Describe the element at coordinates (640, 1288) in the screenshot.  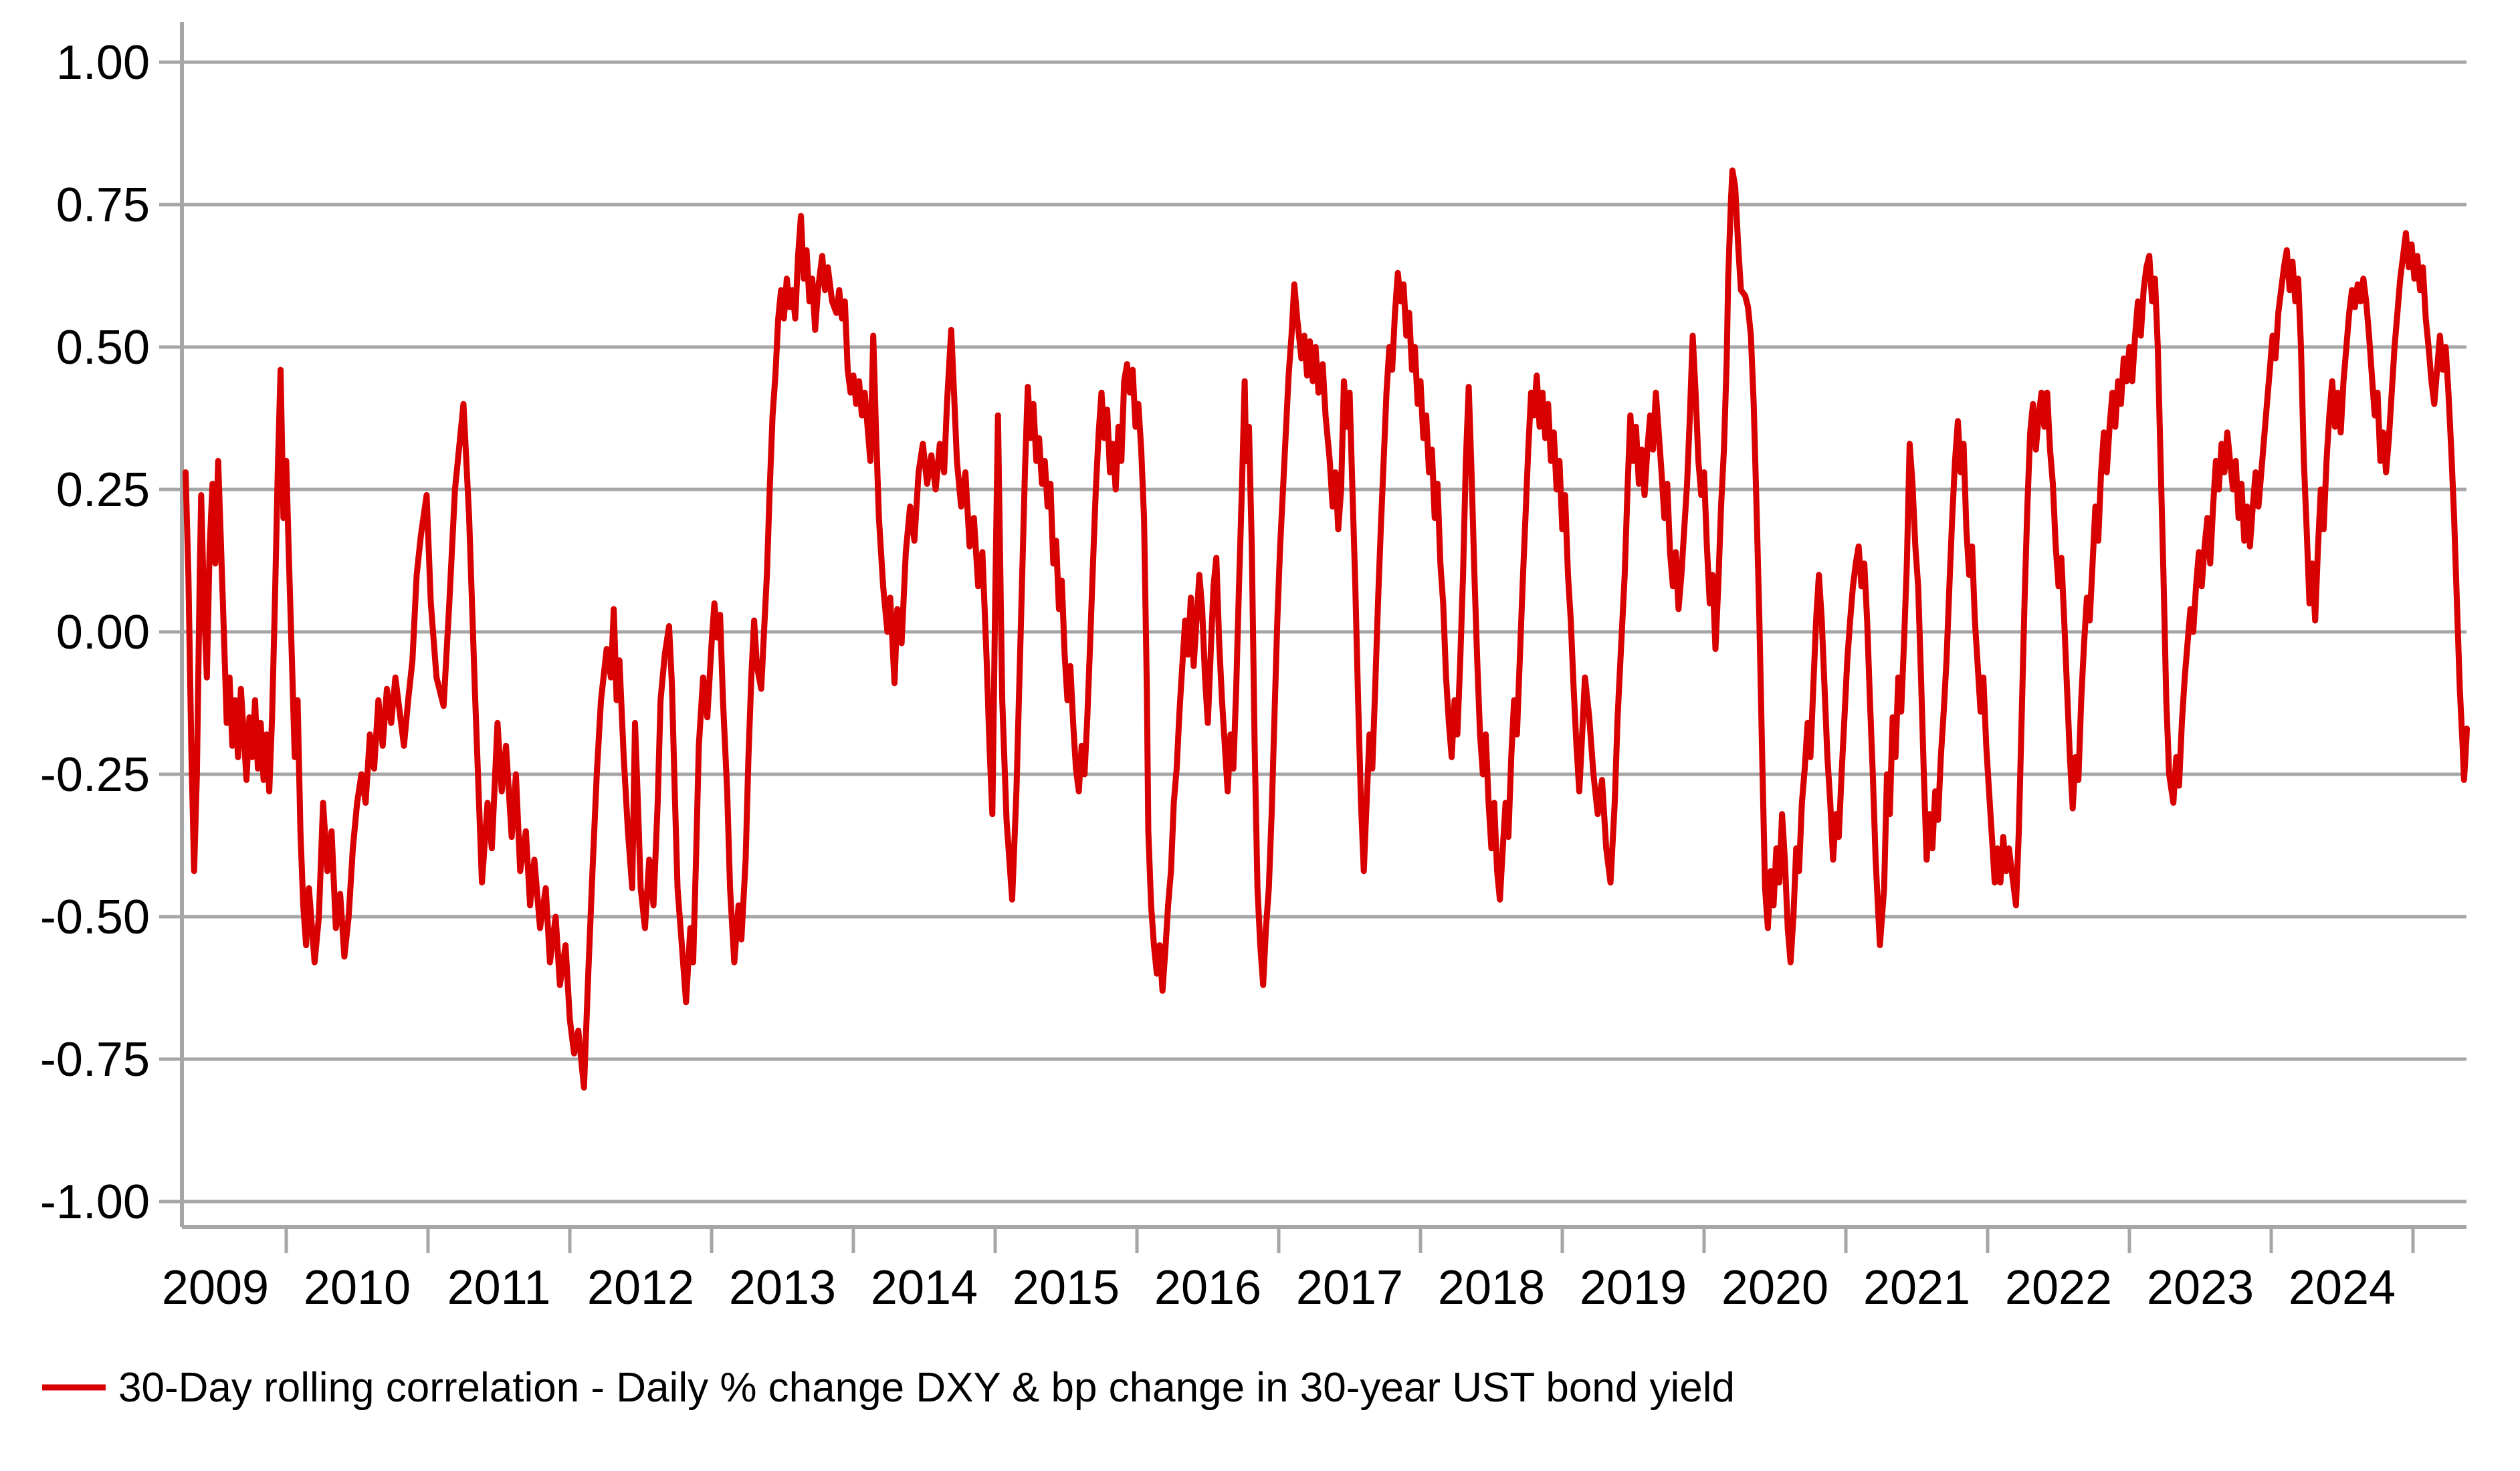
I see `x-tick-label: 2012` at that location.